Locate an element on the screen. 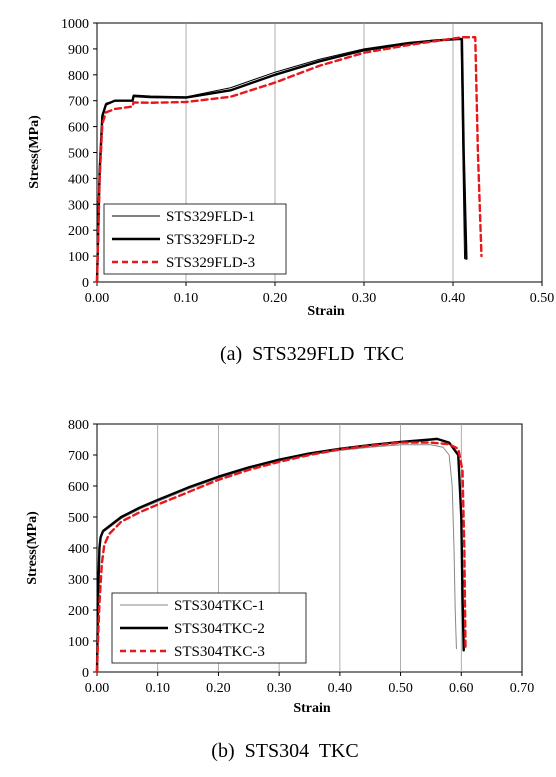 Image resolution: width=556 pixels, height=777 pixels. x-tick-label-a-5: 0.50 is located at coordinates (542, 298).